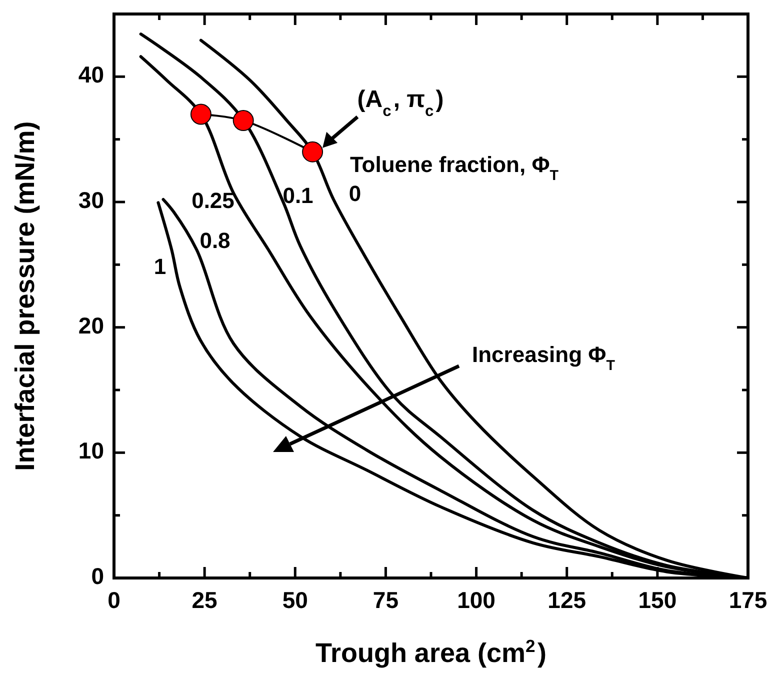  I want to click on y-tick-label: 10, so click(91, 451).